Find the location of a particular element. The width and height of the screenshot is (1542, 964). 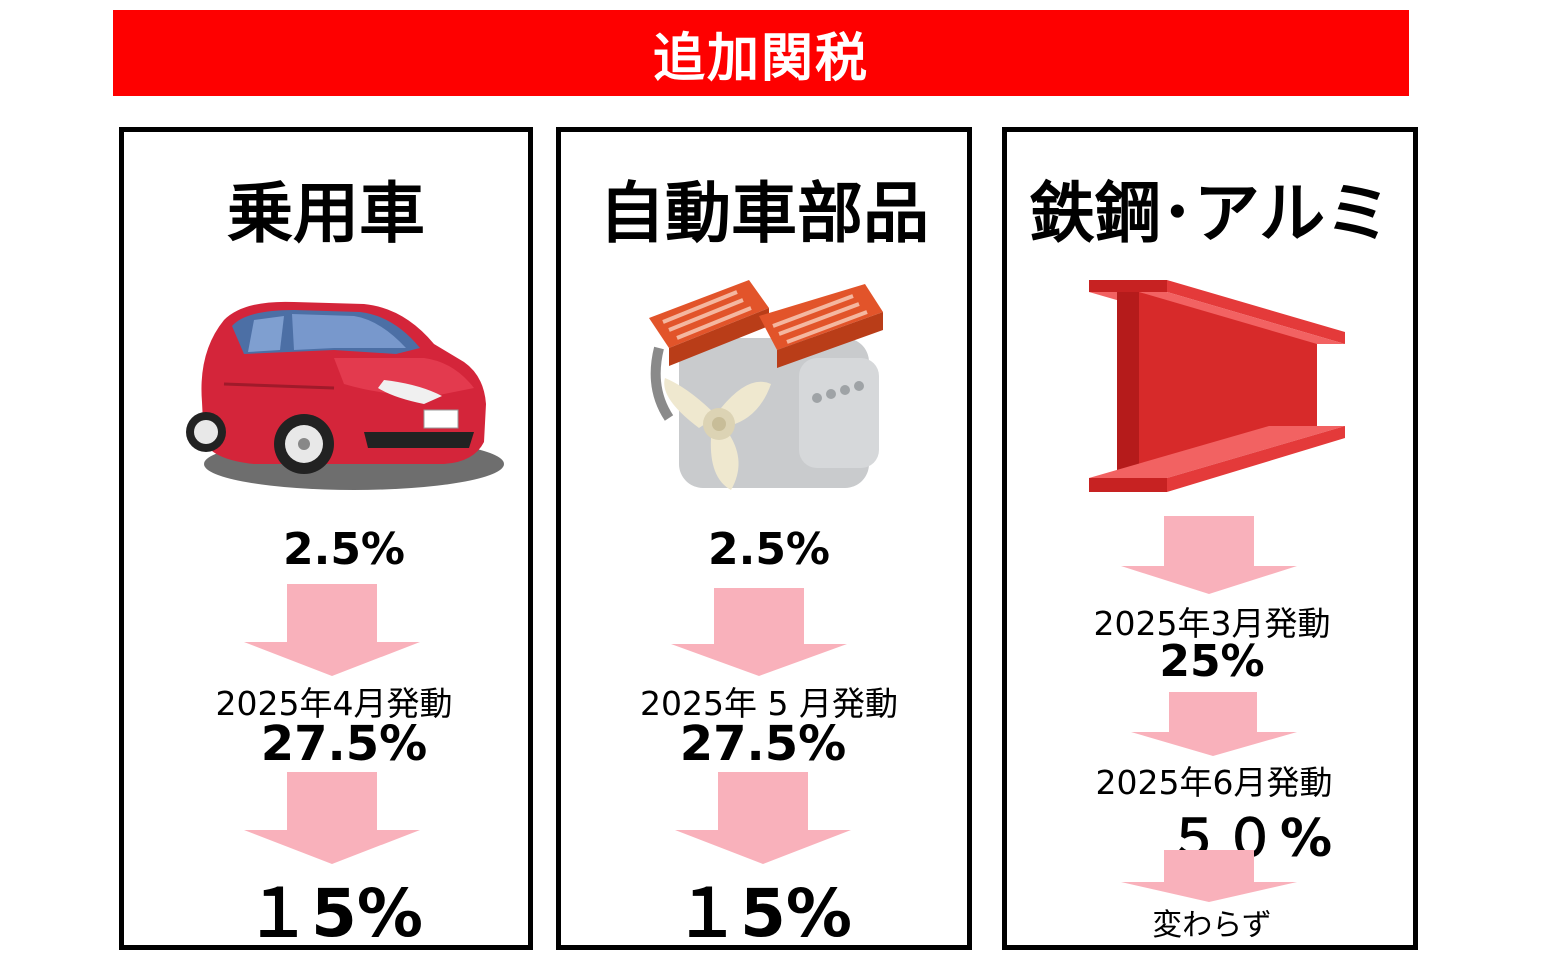

banner-title: 追加関税 is located at coordinates (760, 58).